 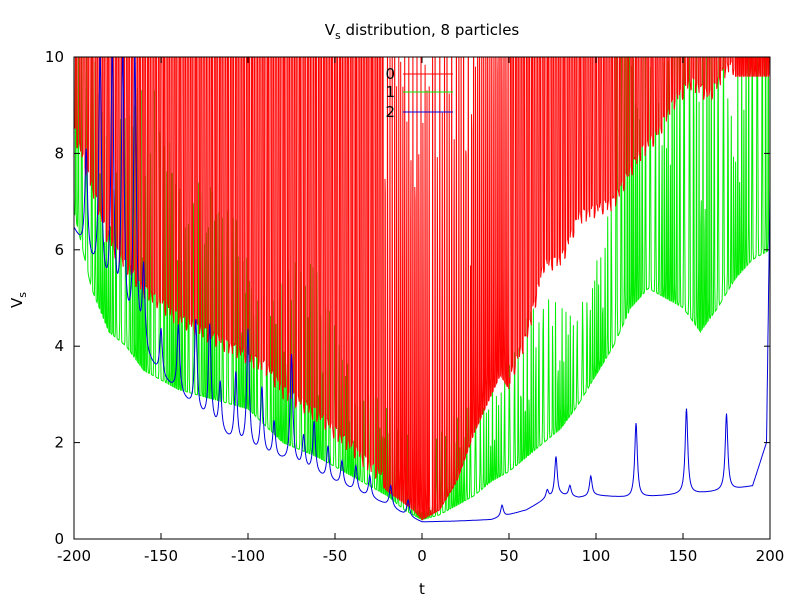 I want to click on y-tick-label: 6, so click(x=59, y=250).